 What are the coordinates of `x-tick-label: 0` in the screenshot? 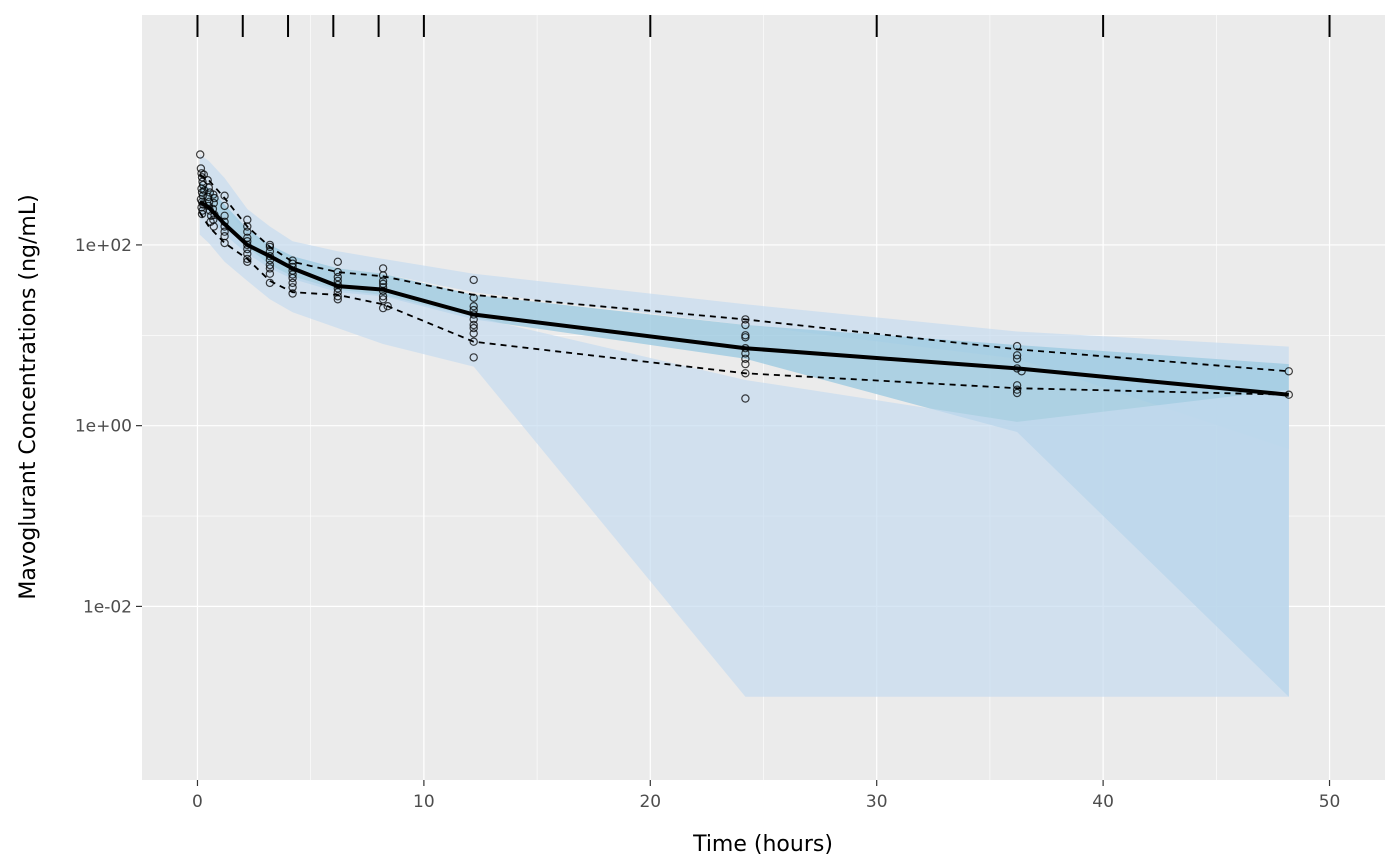 It's located at (197, 802).